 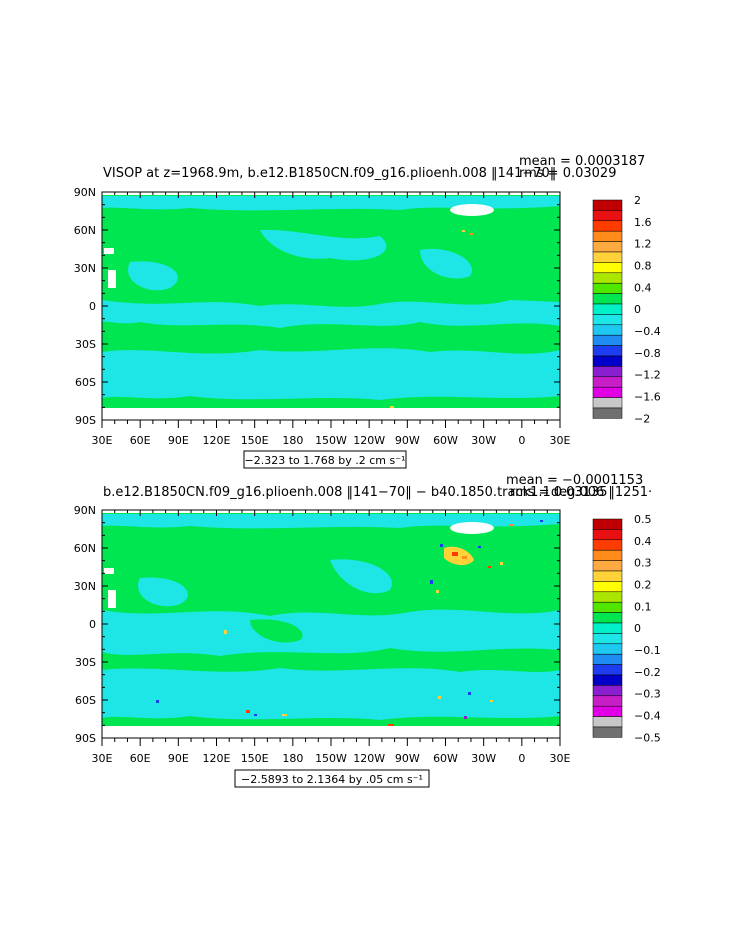 What do you see at coordinates (626, 309) in the screenshot?
I see `colorbar: 2 1.6 1.2 0.8 0.4 0 −0.4 −0.8 −1.2 −1.6 −2` at bounding box center [626, 309].